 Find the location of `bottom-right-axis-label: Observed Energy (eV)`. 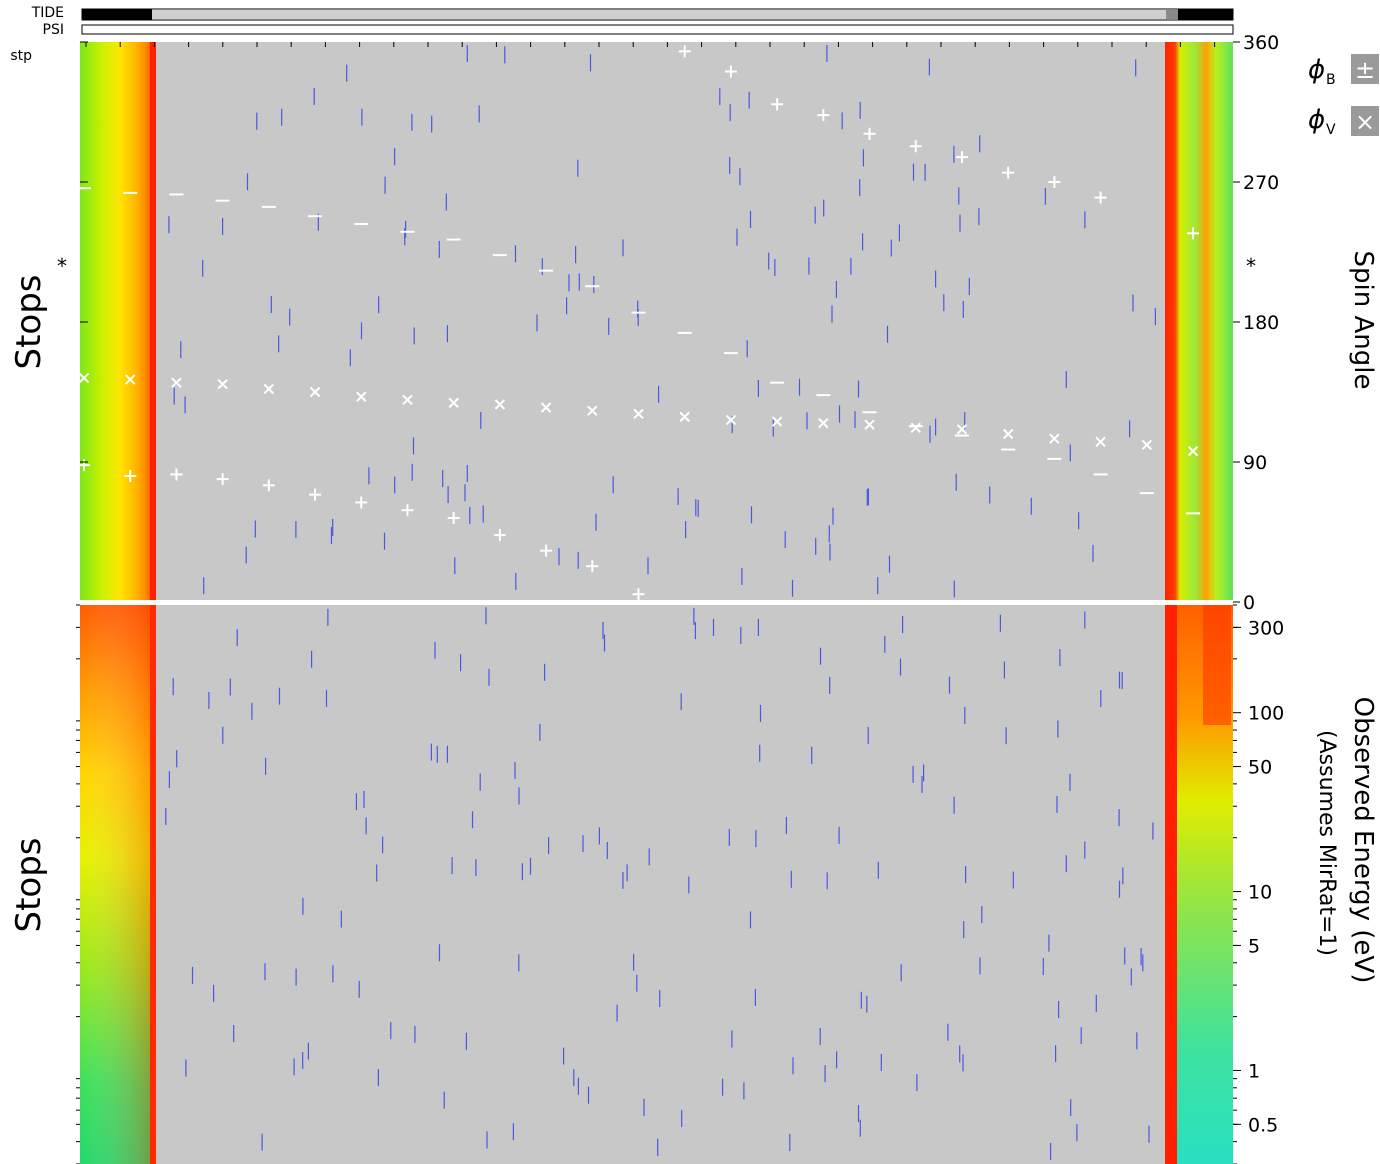

bottom-right-axis-label: Observed Energy (eV) is located at coordinates (1363, 840).